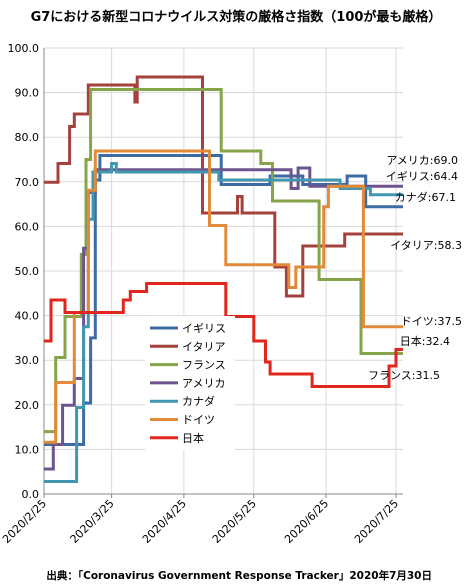 The height and width of the screenshot is (586, 472). Describe the element at coordinates (234, 521) in the screenshot. I see `x-tick-label: 2020/5/25` at that location.